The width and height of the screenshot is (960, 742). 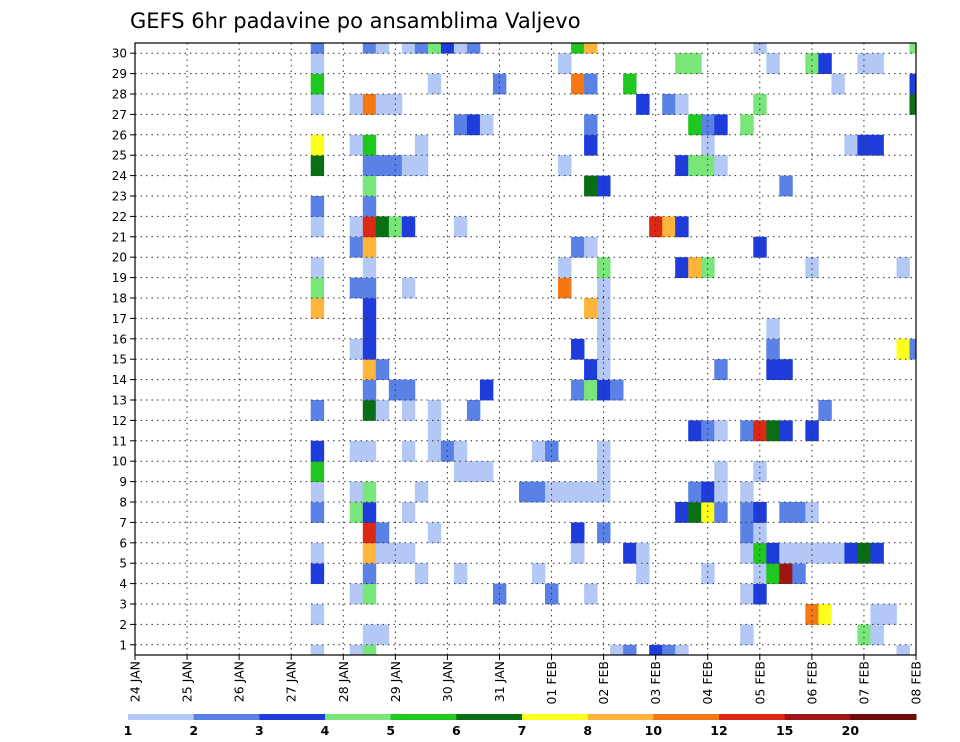 What do you see at coordinates (119, 176) in the screenshot?
I see `y-tick-label: 24` at bounding box center [119, 176].